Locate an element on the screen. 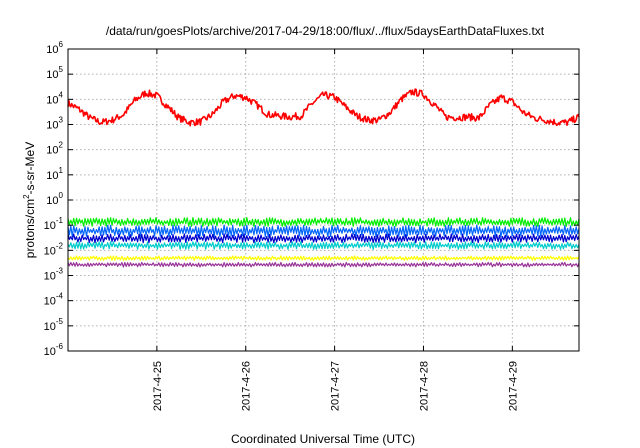 The width and height of the screenshot is (640, 448). y-tick-label: 10⁻⁶ is located at coordinates (54, 350).